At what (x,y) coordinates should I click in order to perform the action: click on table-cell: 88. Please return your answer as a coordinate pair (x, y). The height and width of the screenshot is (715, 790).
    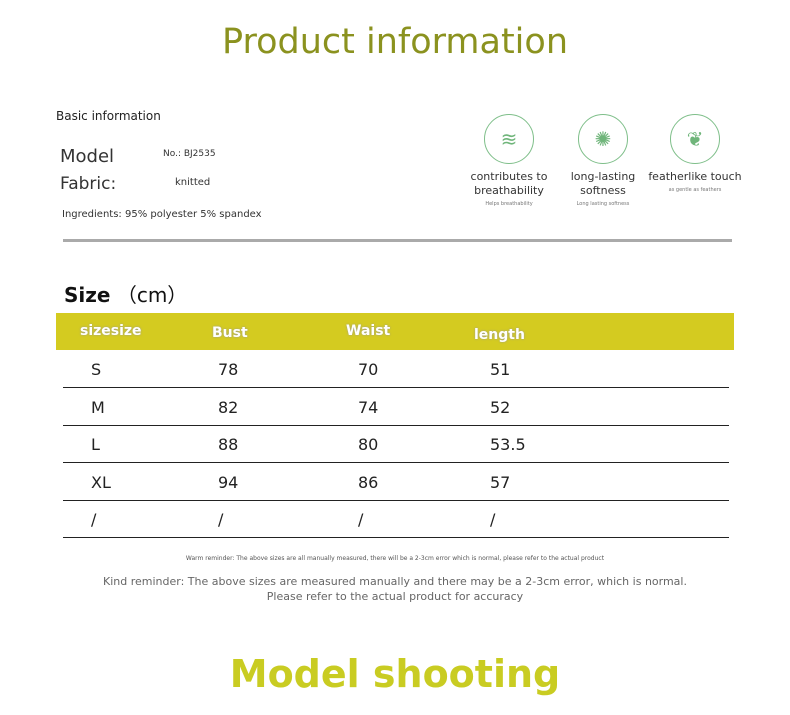
    Looking at the image, I should click on (228, 444).